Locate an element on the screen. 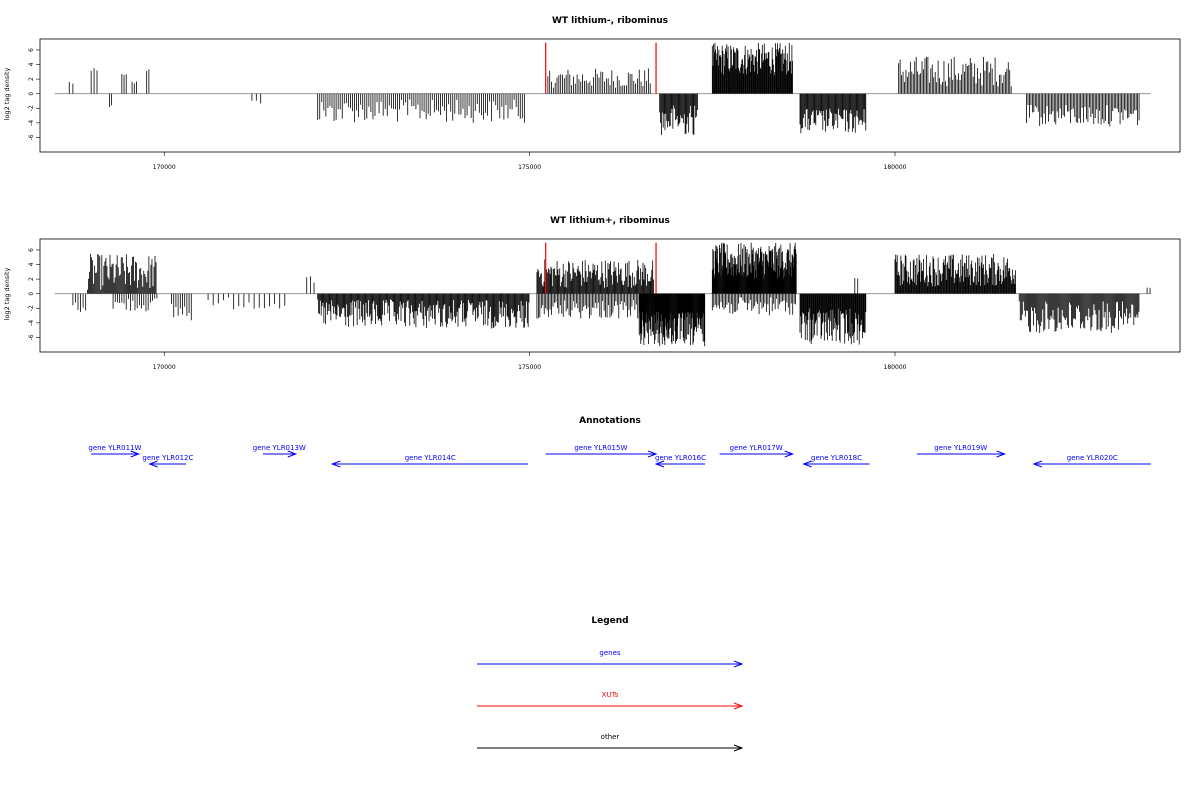  panel-title: WT lithium-, ribominus is located at coordinates (610, 21).